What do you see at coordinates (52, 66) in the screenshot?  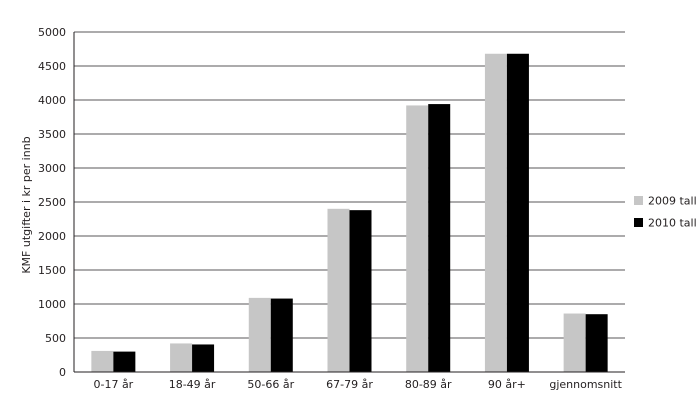 I see `y-tick-label: 4500` at bounding box center [52, 66].